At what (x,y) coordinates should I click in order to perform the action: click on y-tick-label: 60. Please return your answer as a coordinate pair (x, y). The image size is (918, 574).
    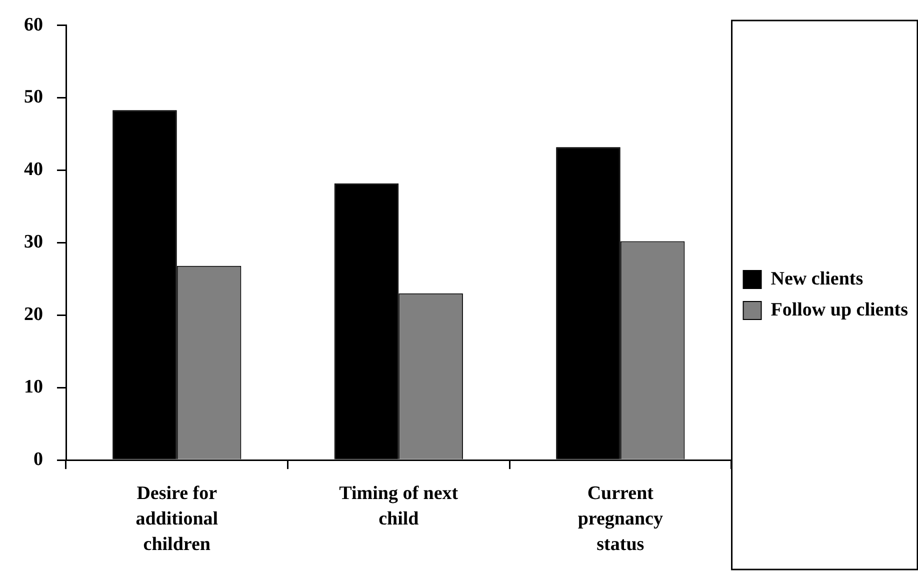
    Looking at the image, I should click on (33, 25).